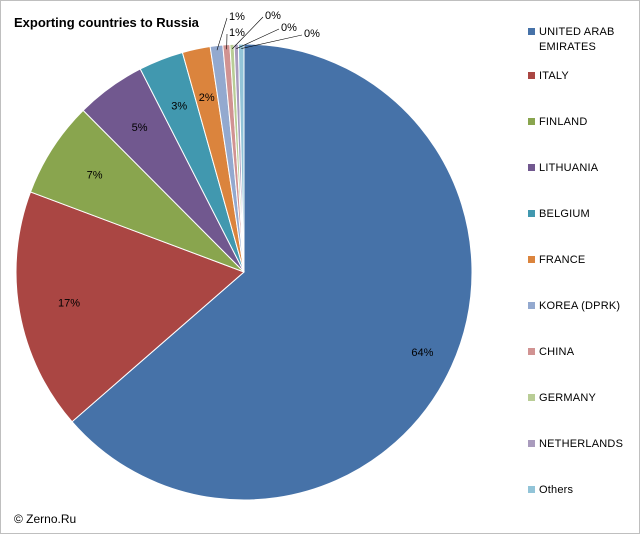 This screenshot has width=640, height=534. Describe the element at coordinates (564, 214) in the screenshot. I see `legend-label: BELGIUM` at that location.